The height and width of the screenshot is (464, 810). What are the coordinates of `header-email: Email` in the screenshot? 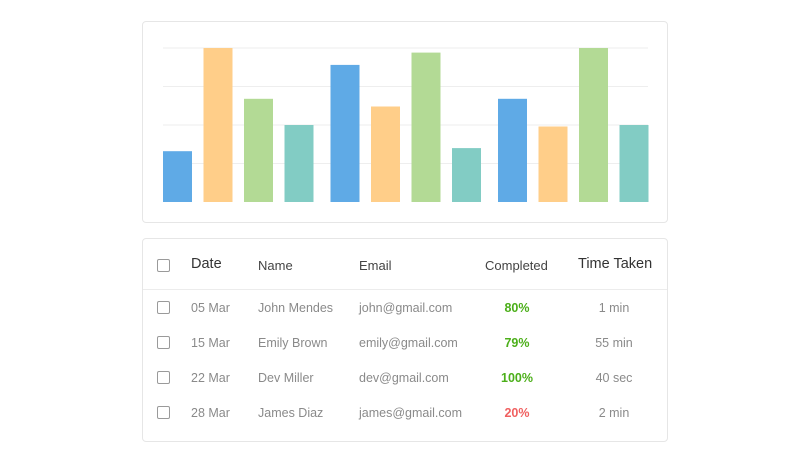 It's located at (375, 265).